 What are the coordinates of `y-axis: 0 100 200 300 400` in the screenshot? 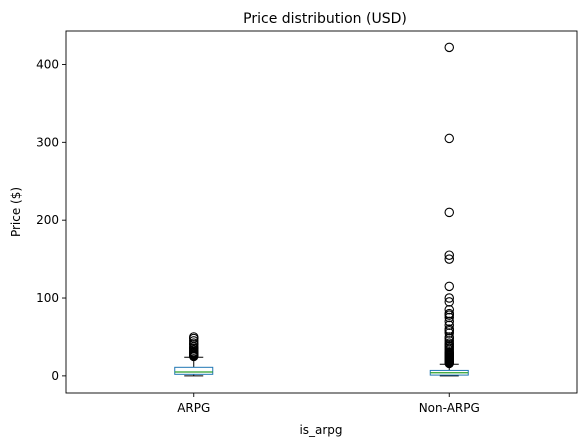 It's located at (51, 220).